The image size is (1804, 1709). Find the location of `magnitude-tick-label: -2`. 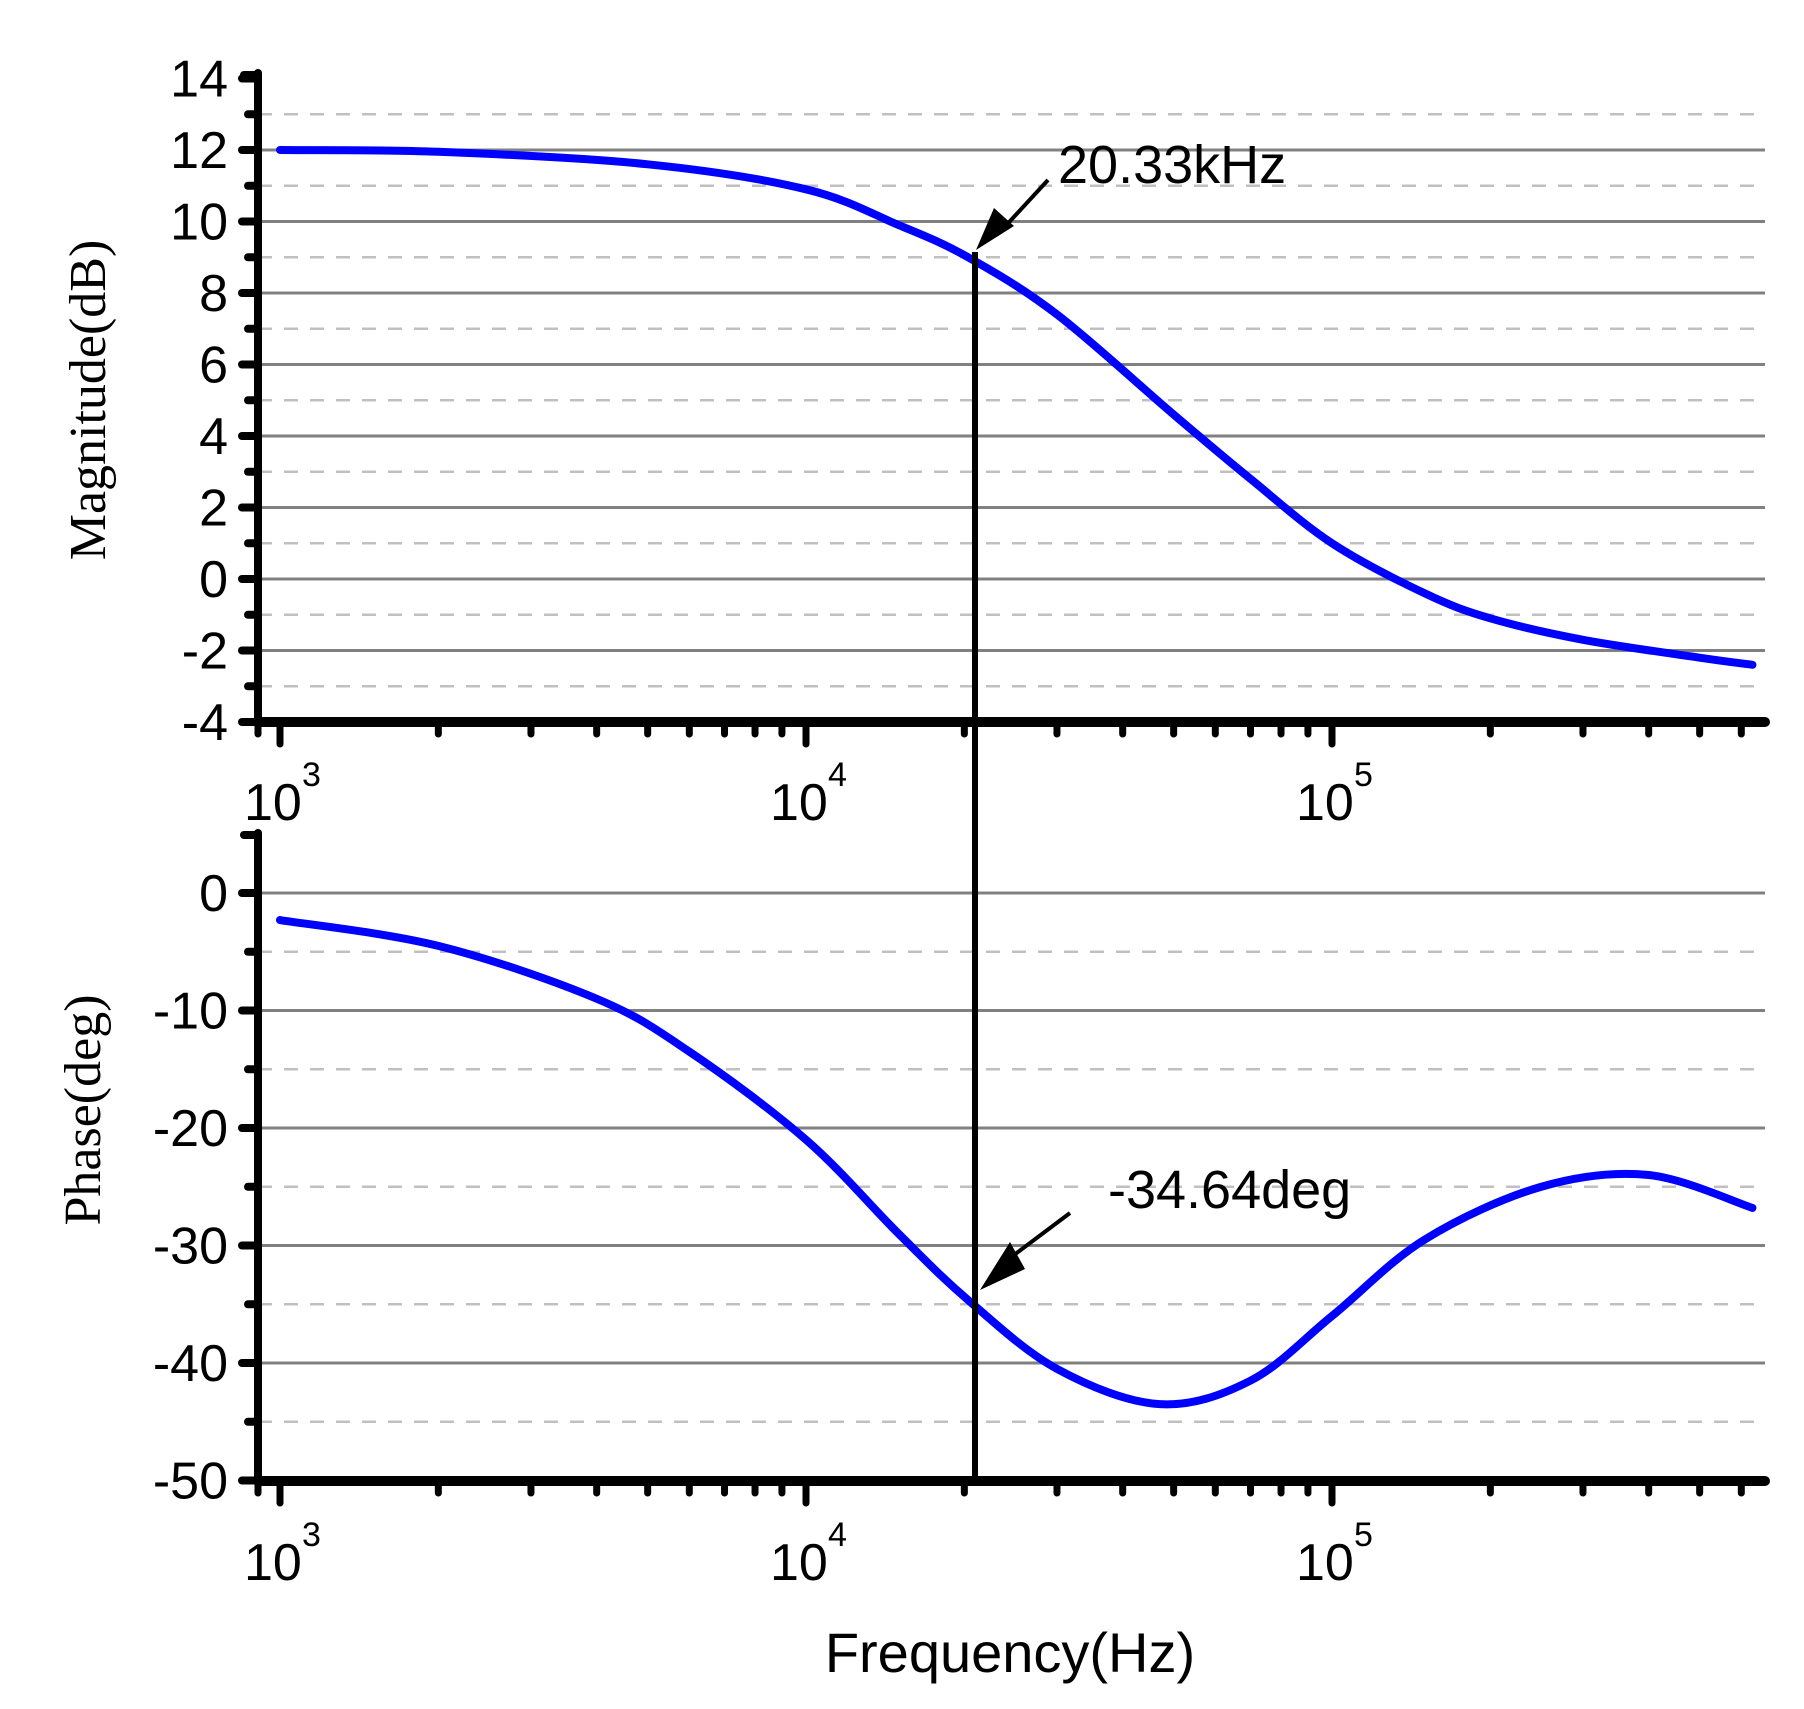

magnitude-tick-label: -2 is located at coordinates (205, 652).